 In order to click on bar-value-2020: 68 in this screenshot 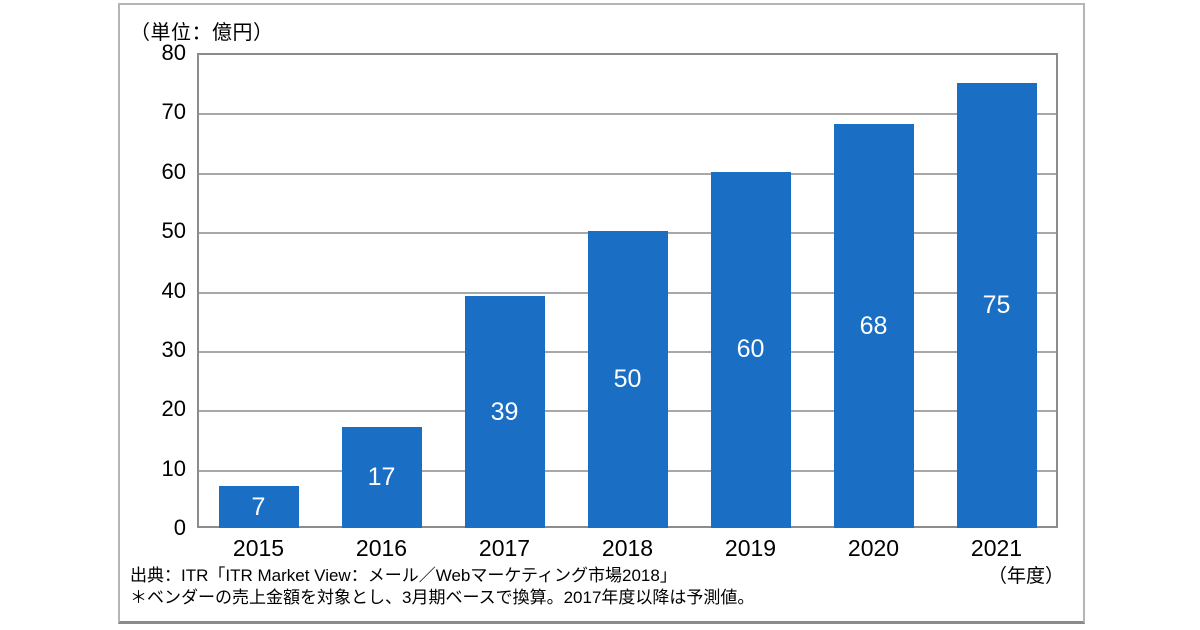, I will do `click(873, 325)`.